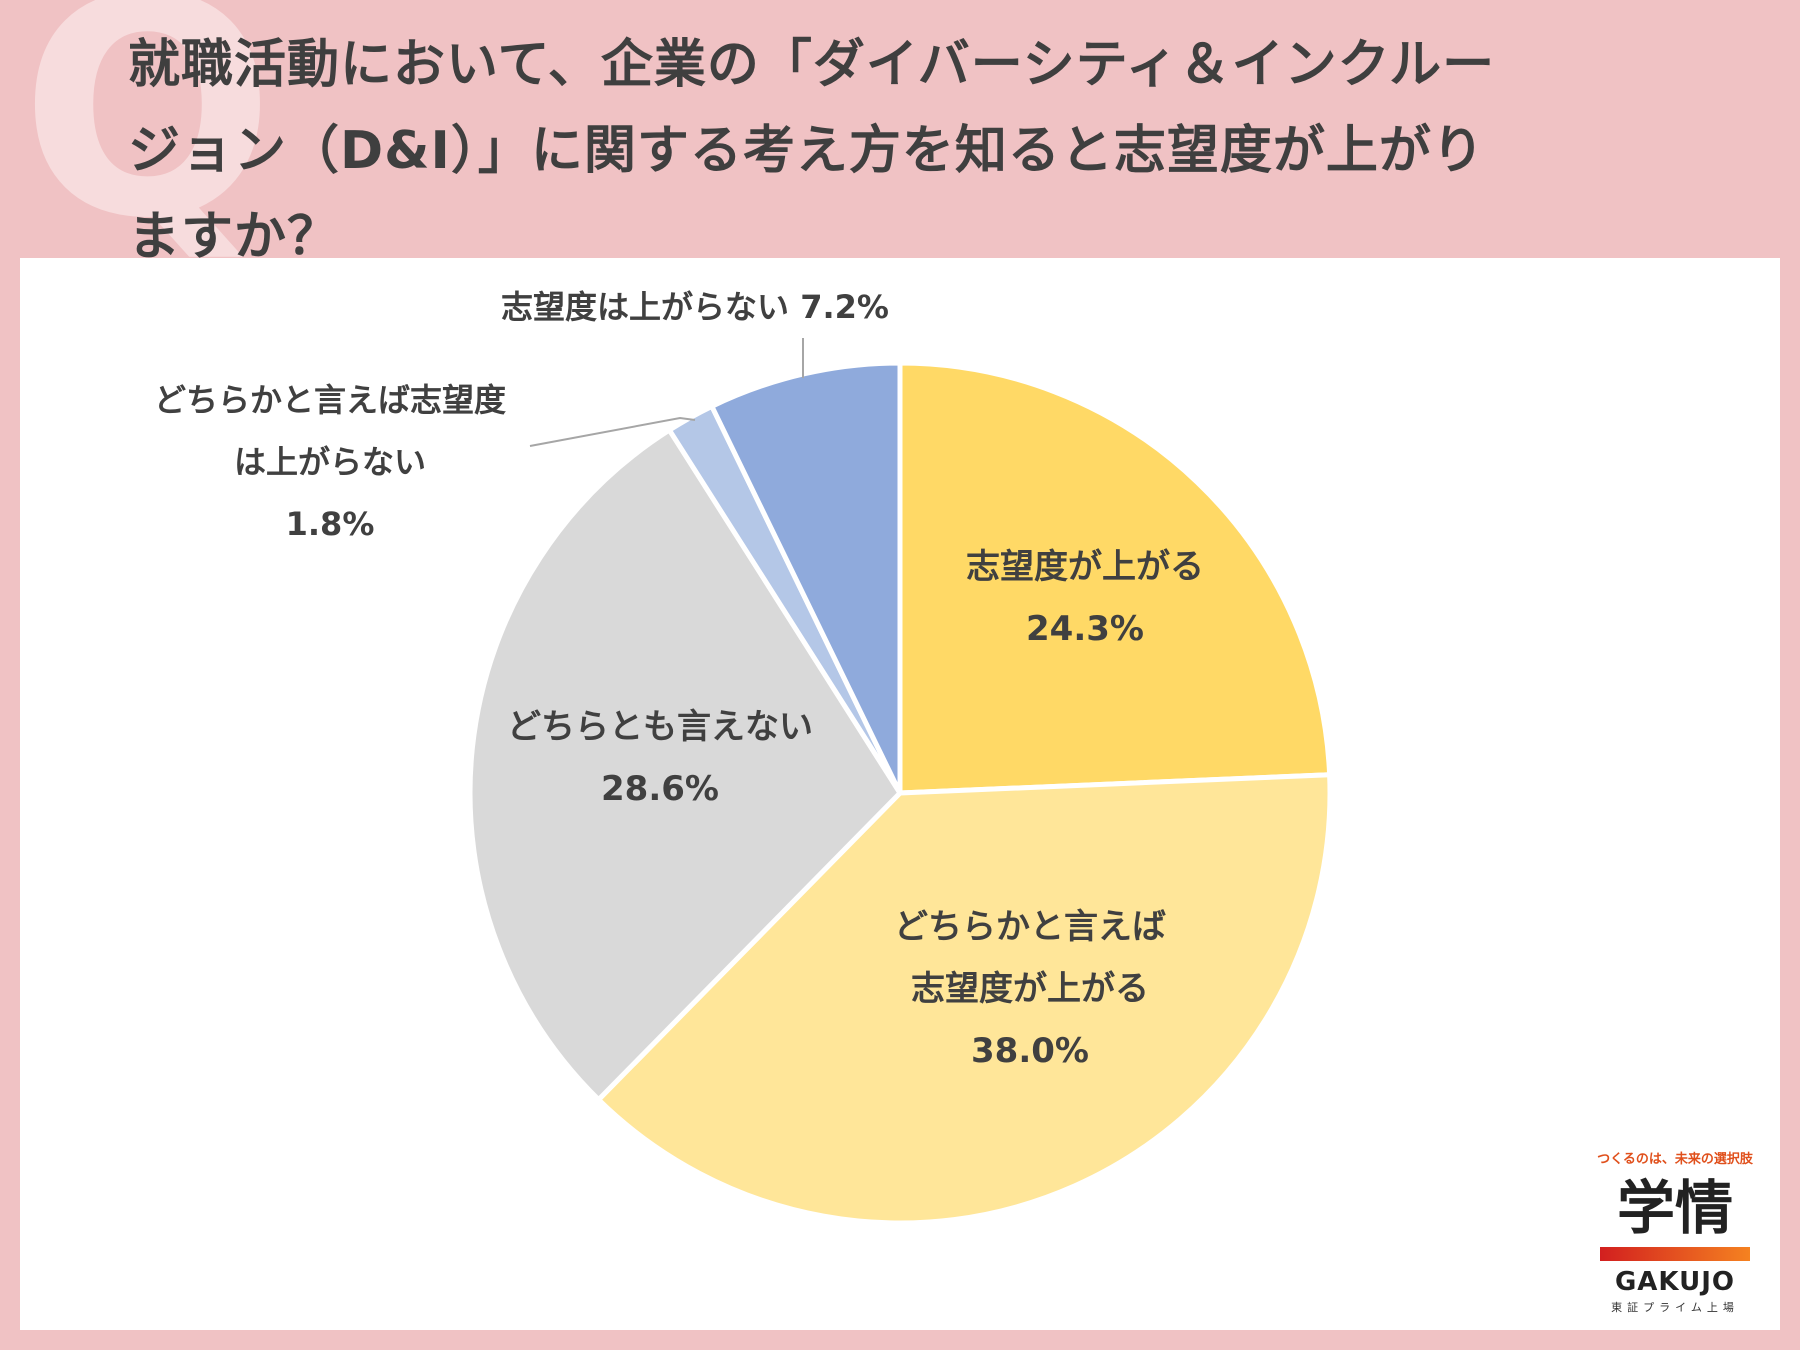 Image resolution: width=1800 pixels, height=1350 pixels. I want to click on title-line-3: ますか？, so click(234, 237).